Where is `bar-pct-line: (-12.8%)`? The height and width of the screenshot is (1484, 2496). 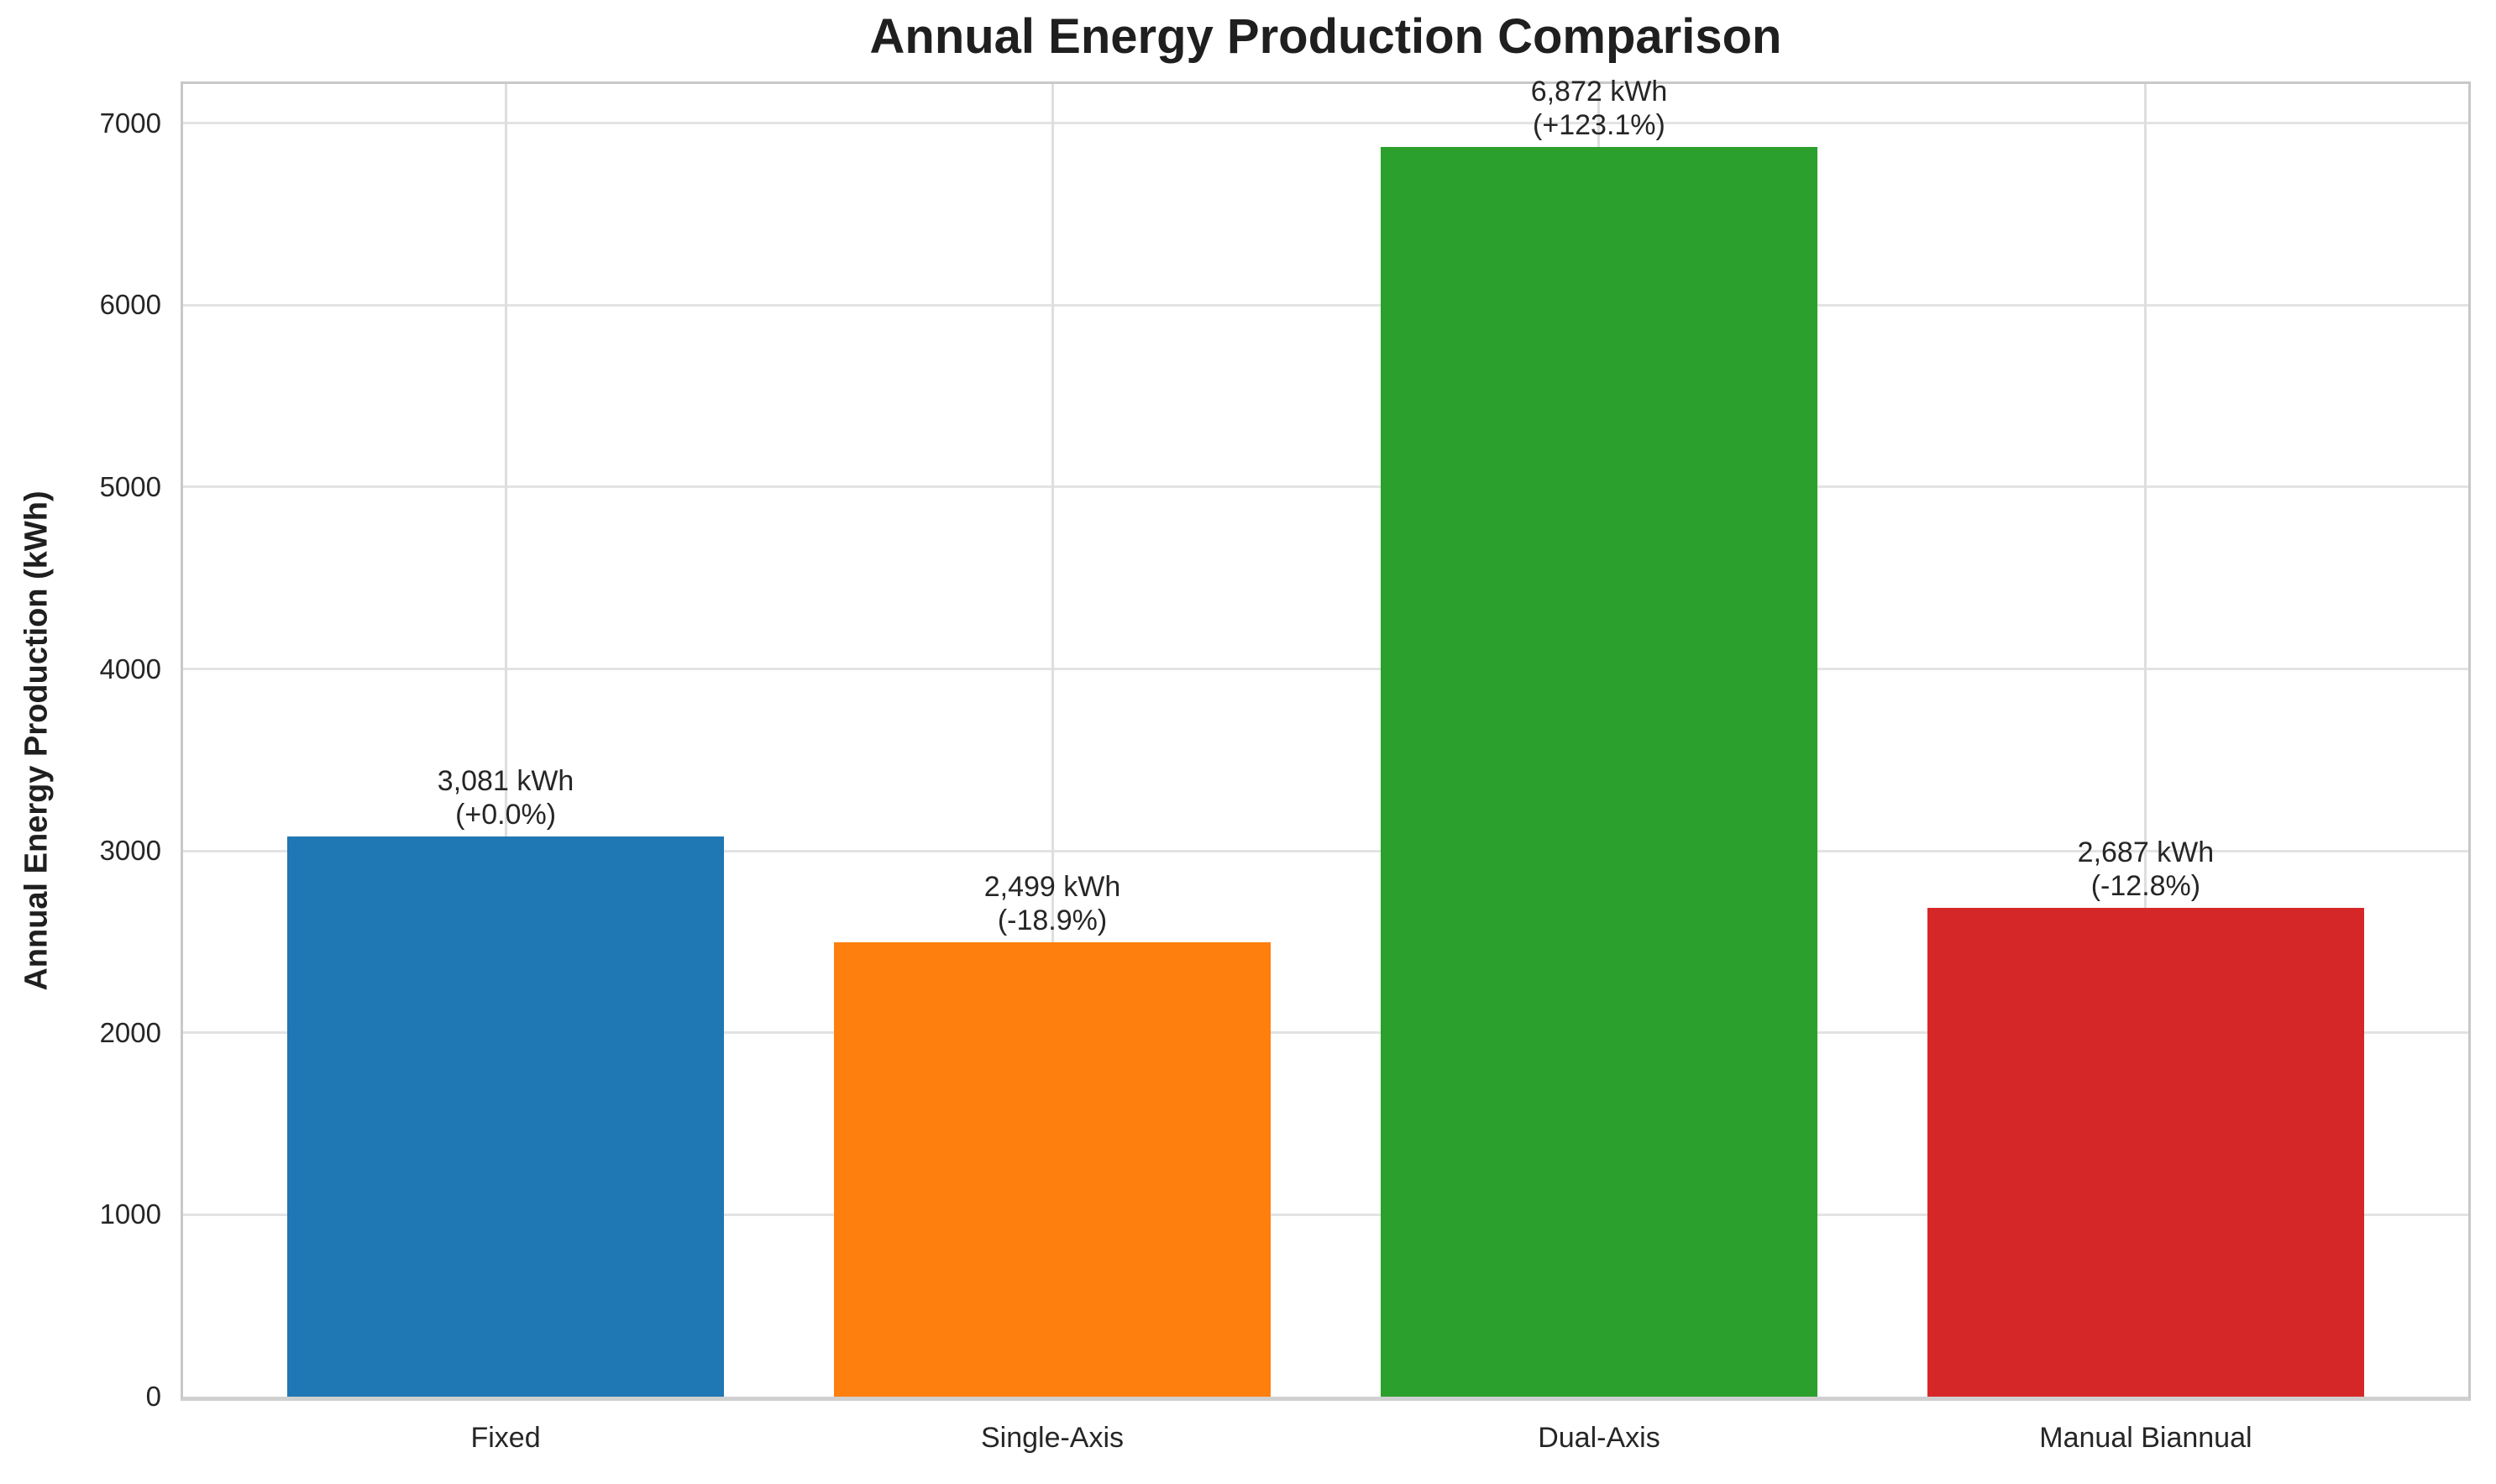
bar-pct-line: (-12.8%) is located at coordinates (2145, 886).